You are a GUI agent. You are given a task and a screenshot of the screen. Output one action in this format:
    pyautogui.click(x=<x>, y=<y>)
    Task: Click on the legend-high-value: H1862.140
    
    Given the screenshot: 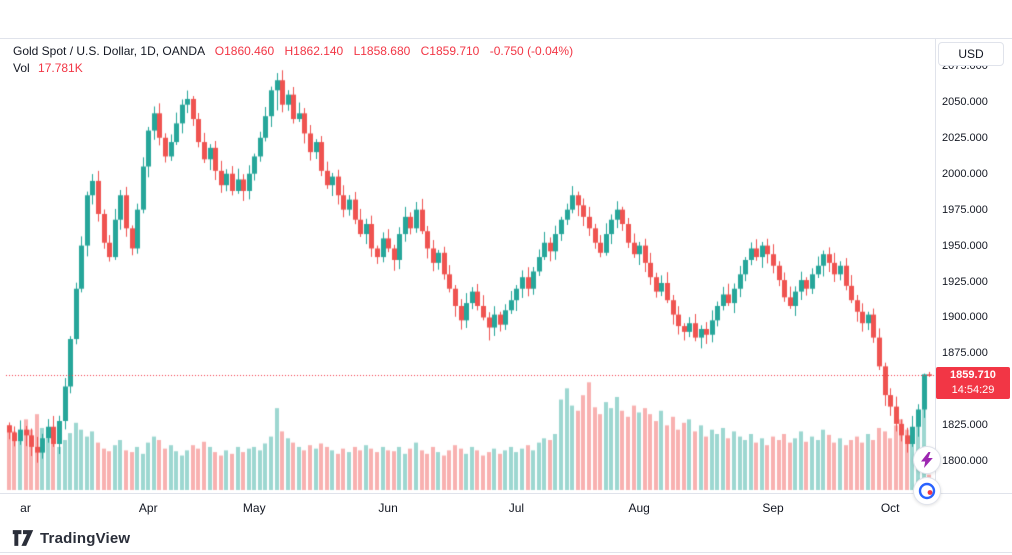 What is the action you would take?
    pyautogui.click(x=314, y=51)
    